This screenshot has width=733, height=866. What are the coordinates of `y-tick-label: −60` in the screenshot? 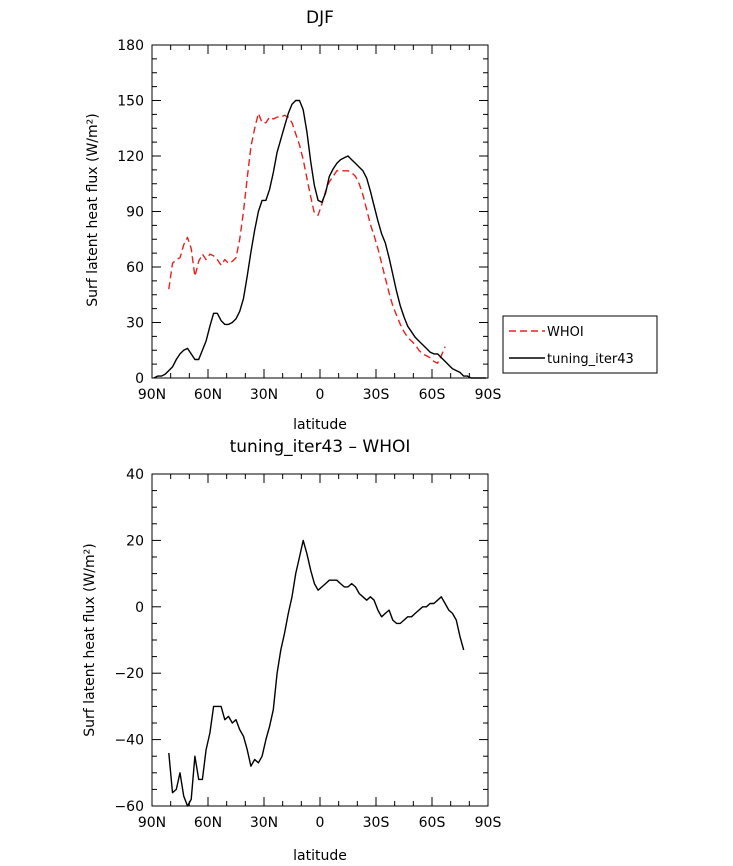 It's located at (129, 807).